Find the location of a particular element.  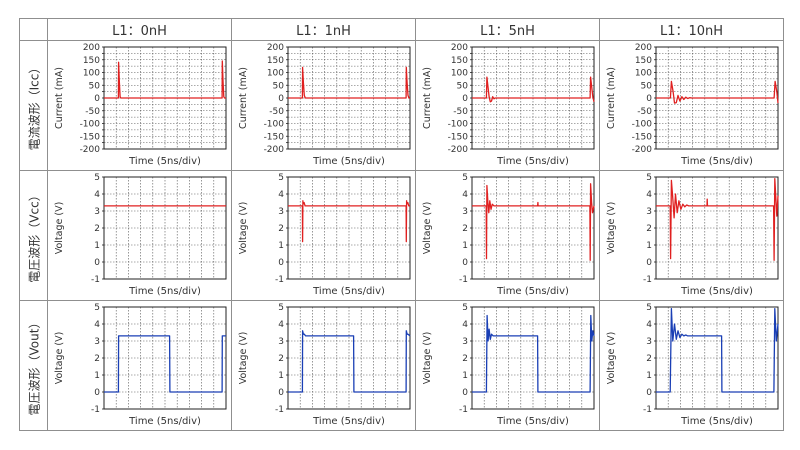

header-row: L1：0nH L1：1nH L1：5nH L1：10nH is located at coordinates (401, 29).